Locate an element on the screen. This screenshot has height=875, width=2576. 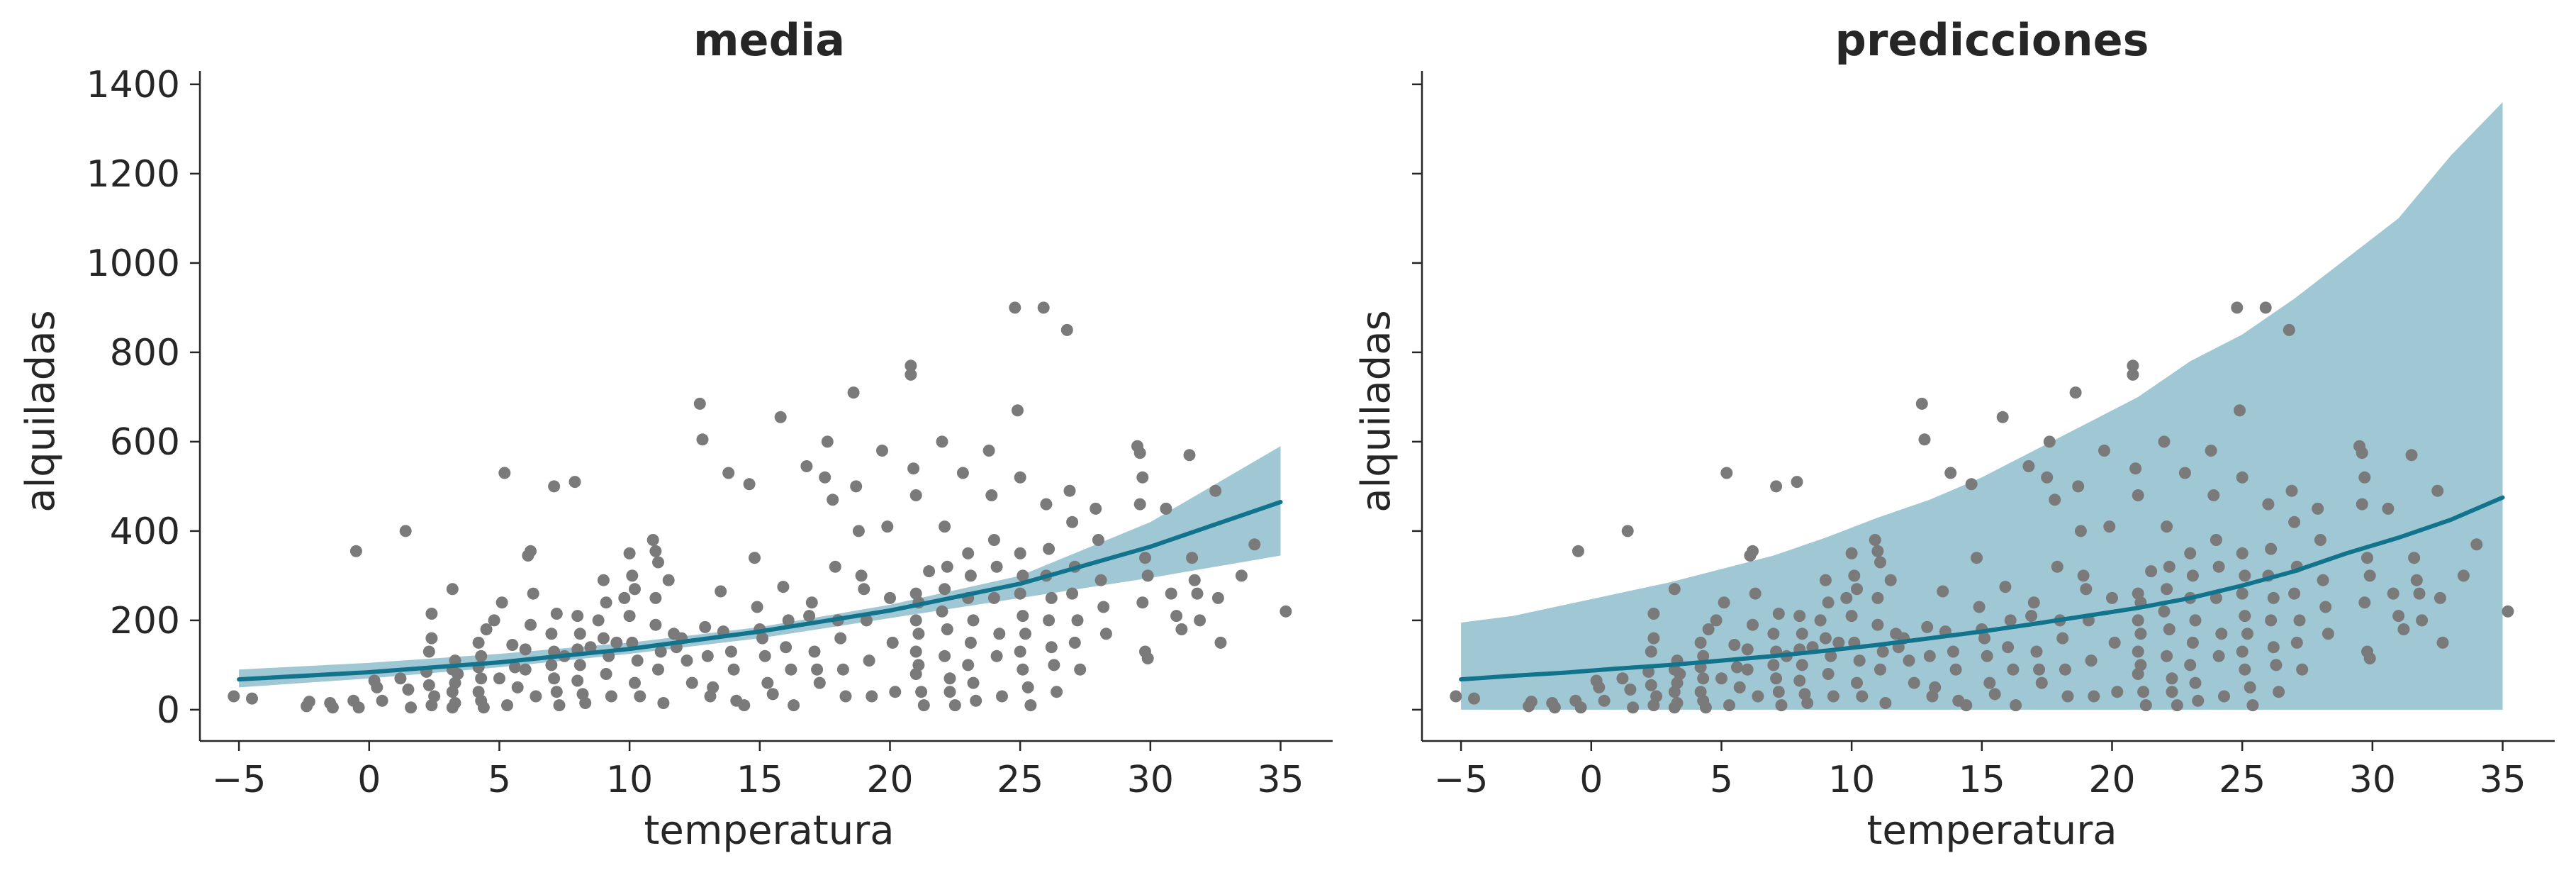
x-tick-label: 30 is located at coordinates (1150, 780).